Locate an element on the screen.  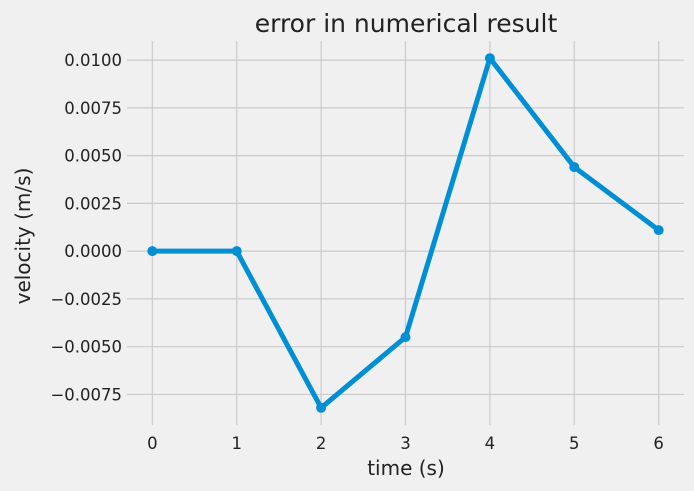
x-tick-label: 4 is located at coordinates (490, 443).